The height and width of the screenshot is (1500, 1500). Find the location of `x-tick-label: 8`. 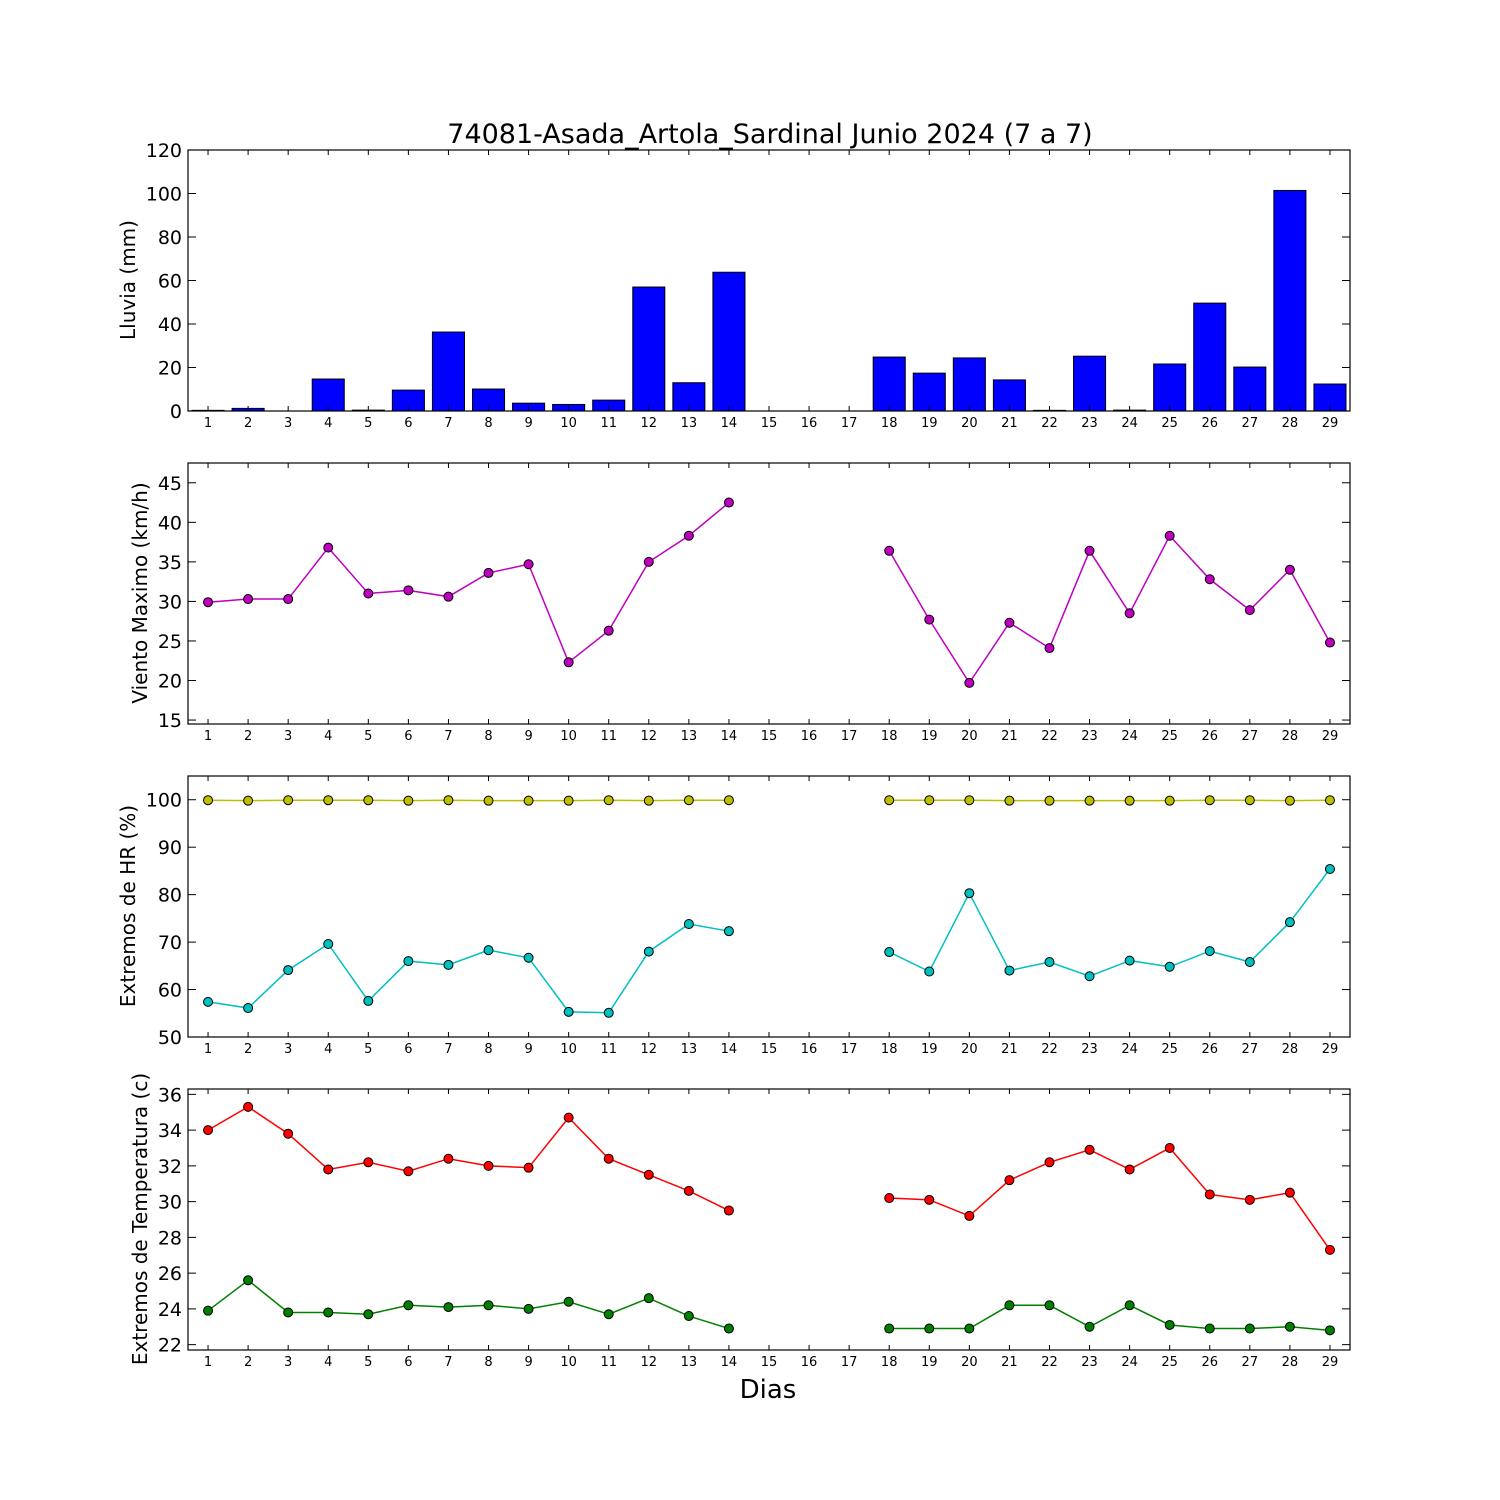

x-tick-label: 8 is located at coordinates (488, 1362).